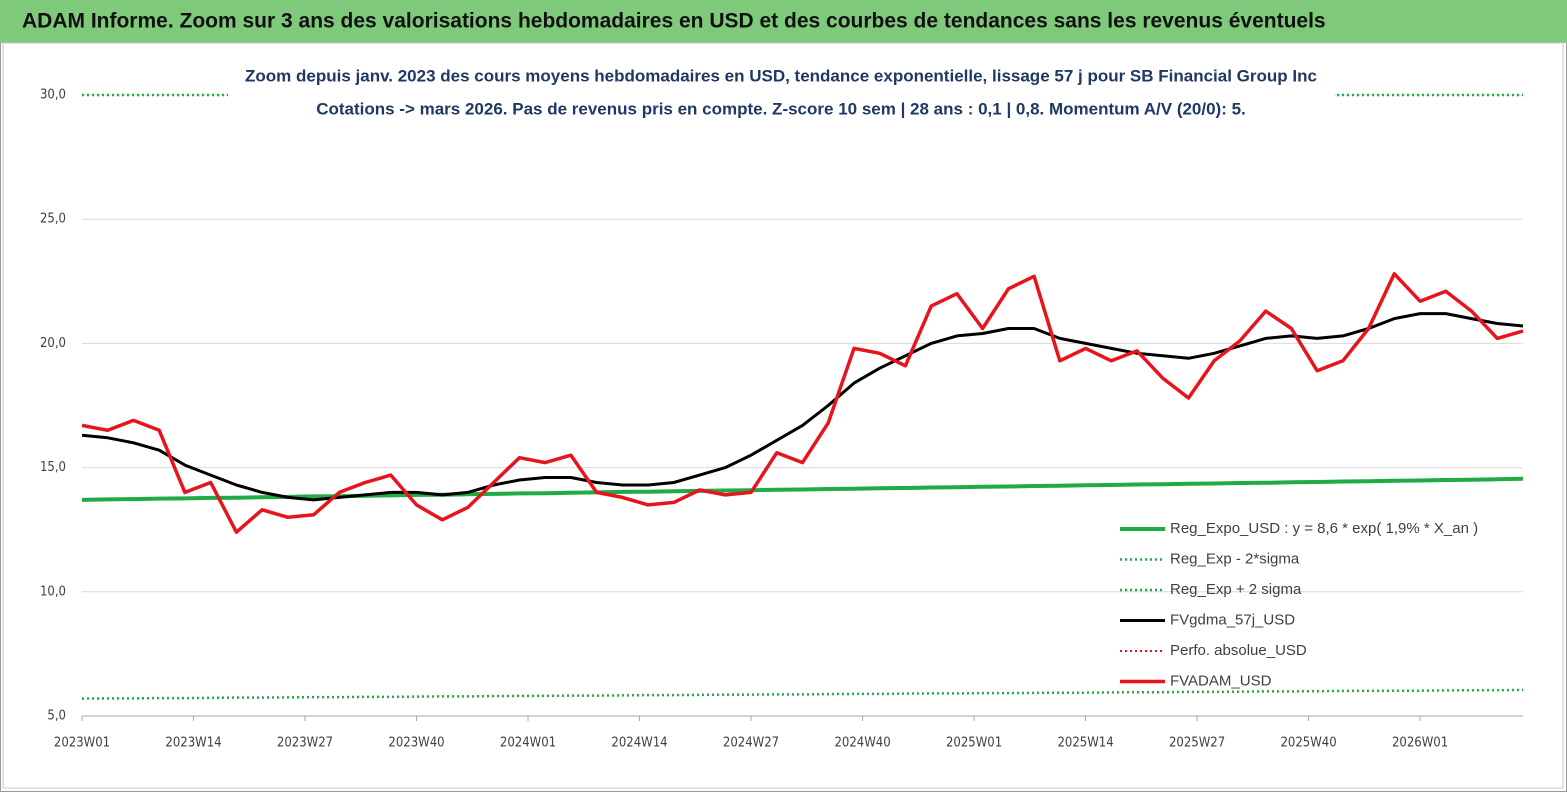 The height and width of the screenshot is (792, 1567). I want to click on x-tick-label: 2023W14, so click(193, 743).